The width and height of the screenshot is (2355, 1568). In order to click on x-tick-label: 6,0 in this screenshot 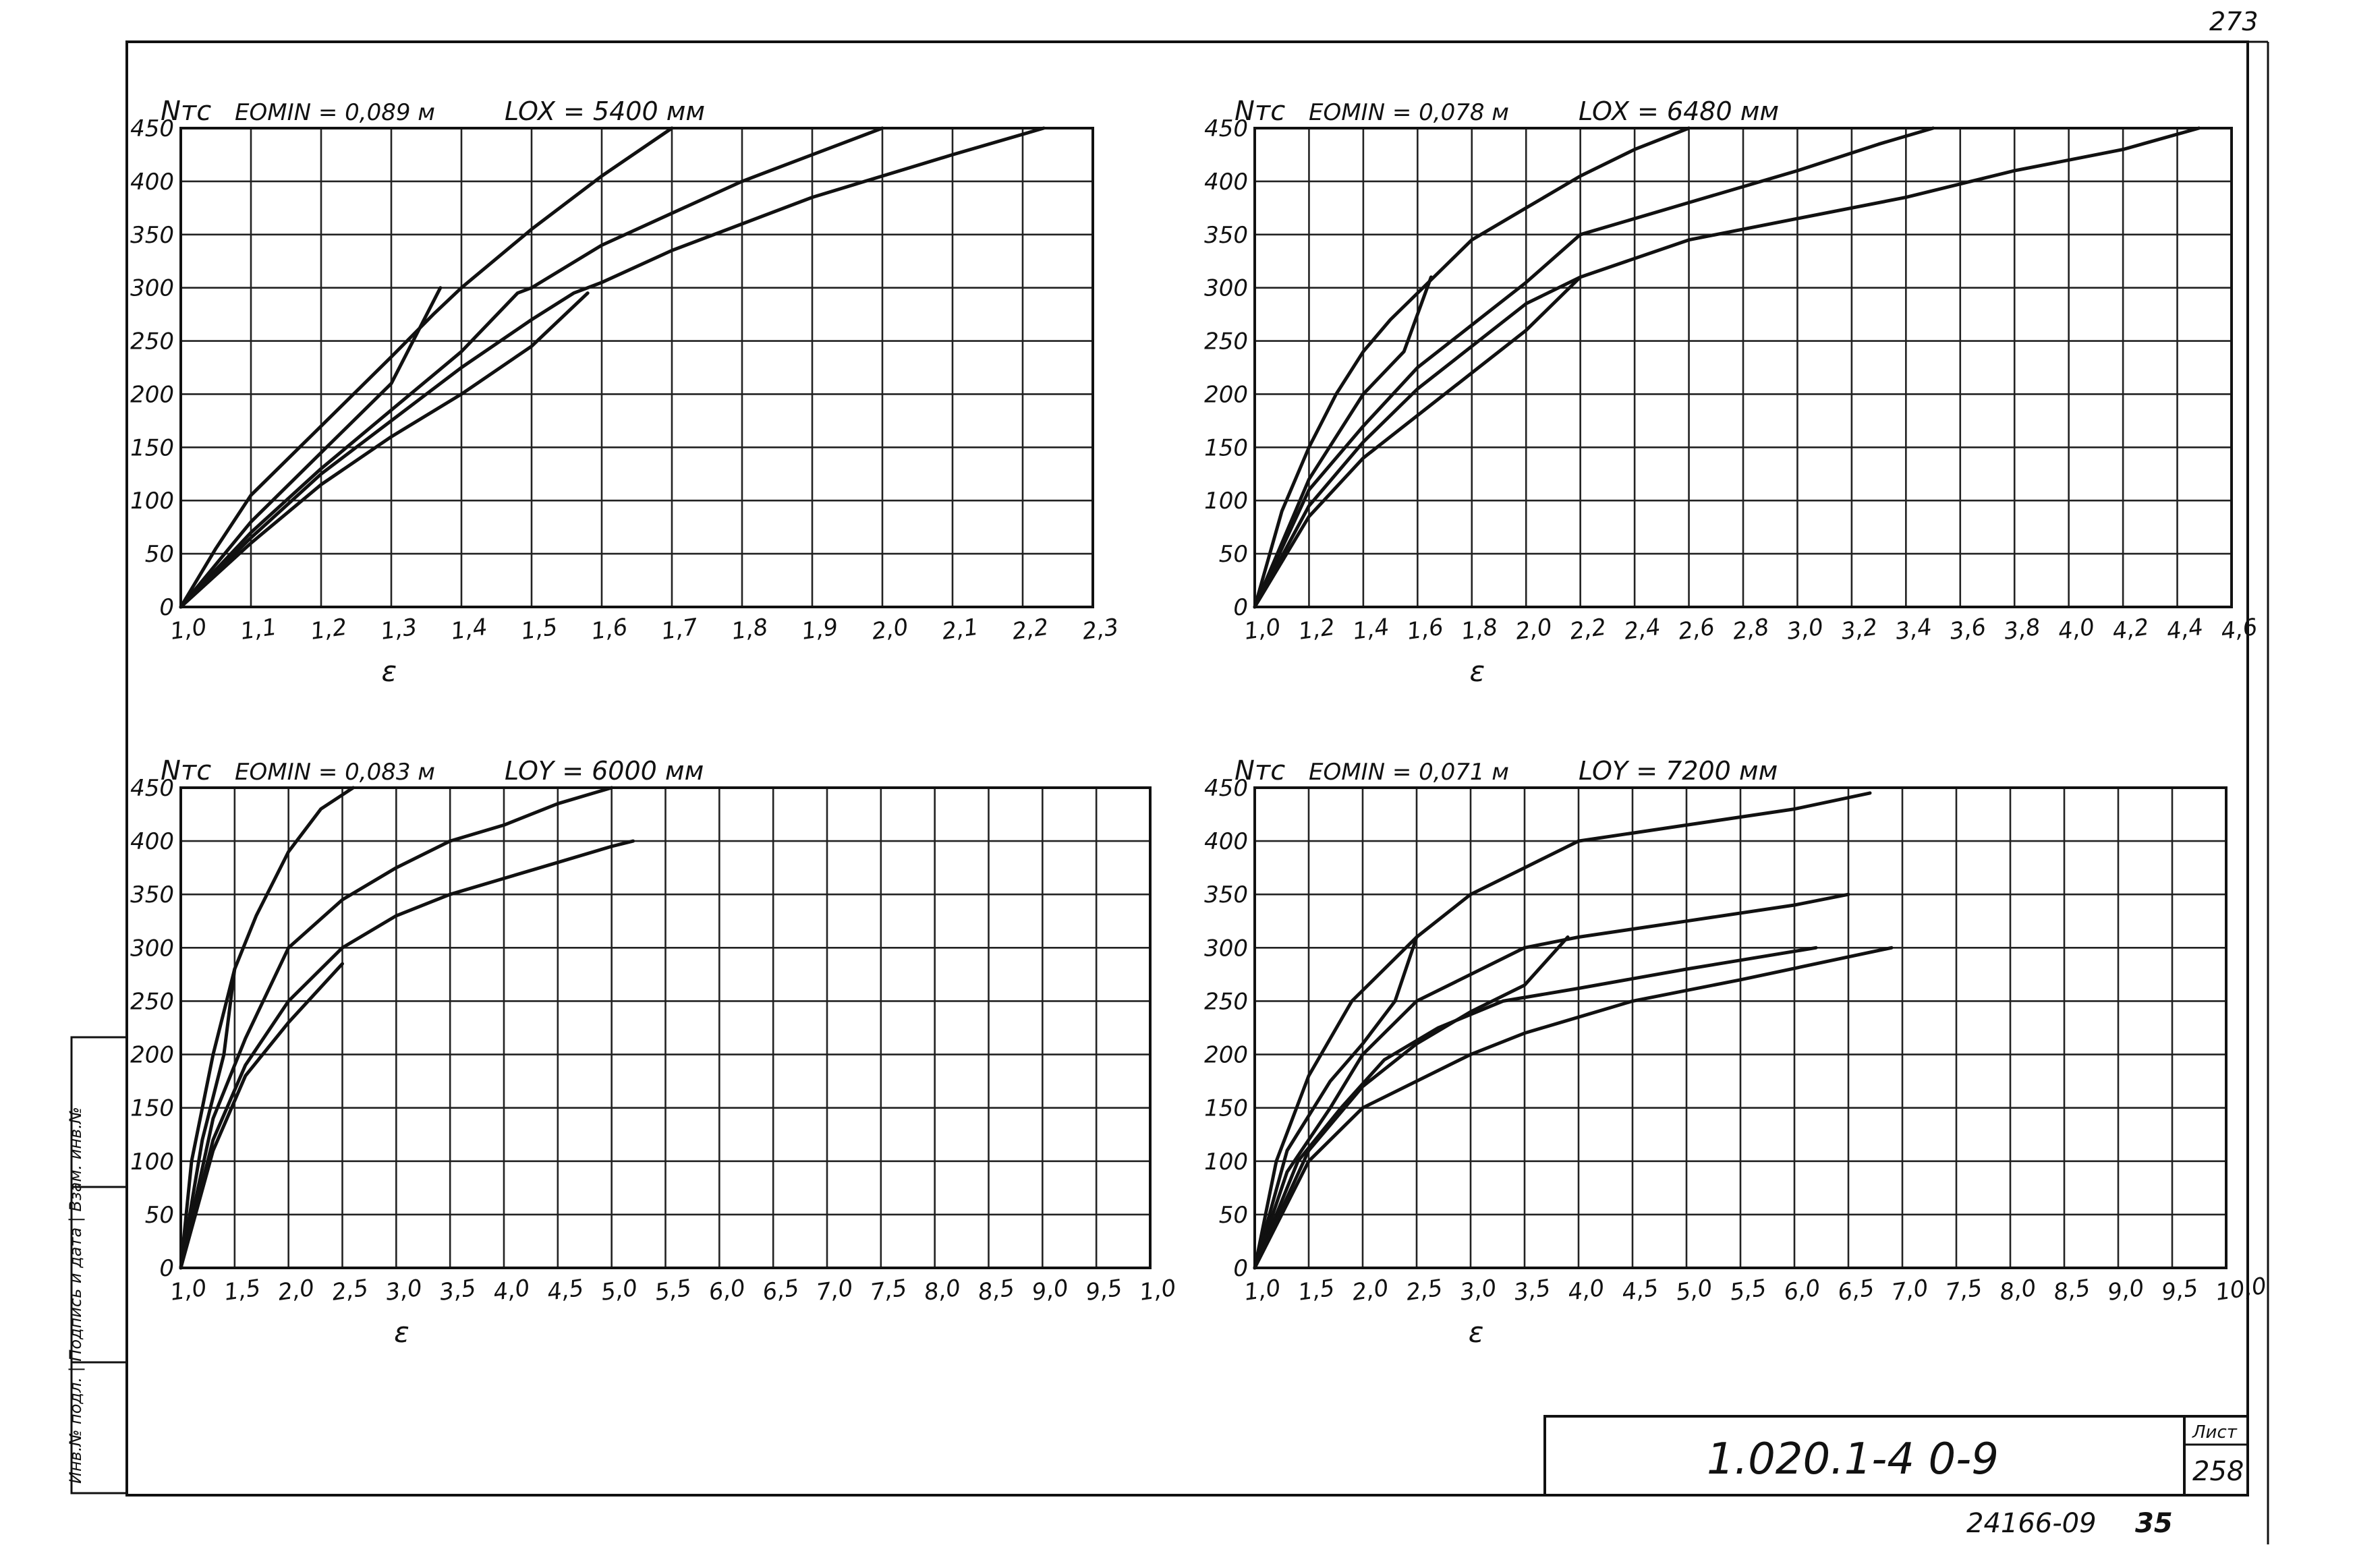, I will do `click(1802, 1290)`.